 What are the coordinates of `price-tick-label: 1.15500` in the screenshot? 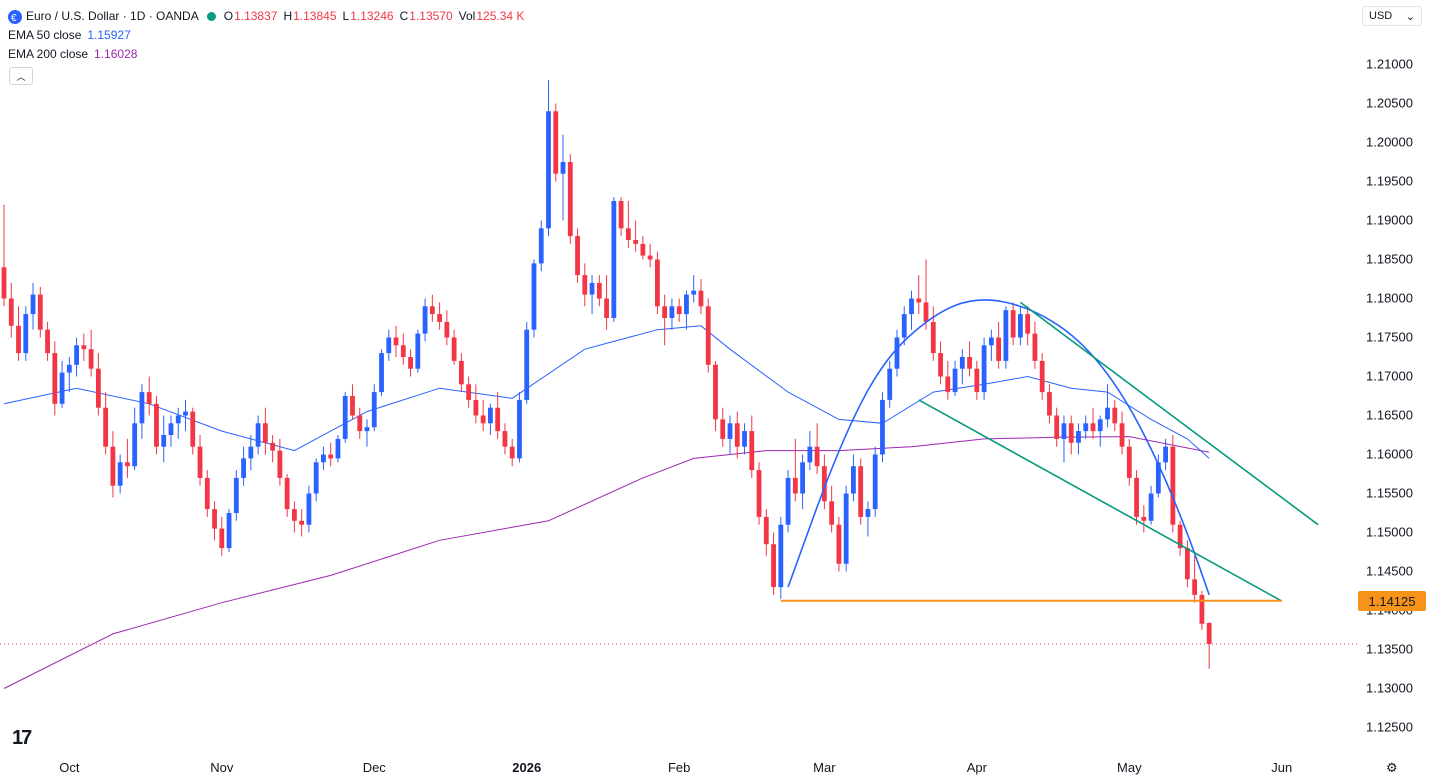 It's located at (1389, 493).